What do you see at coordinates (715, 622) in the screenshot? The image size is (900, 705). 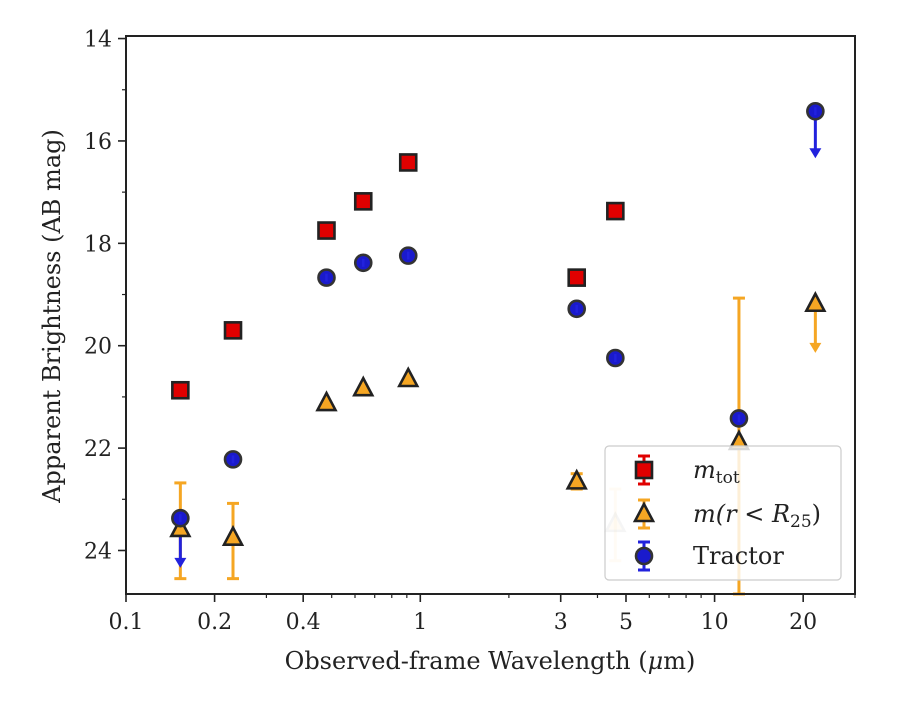 I see `x-tick-label: 10` at bounding box center [715, 622].